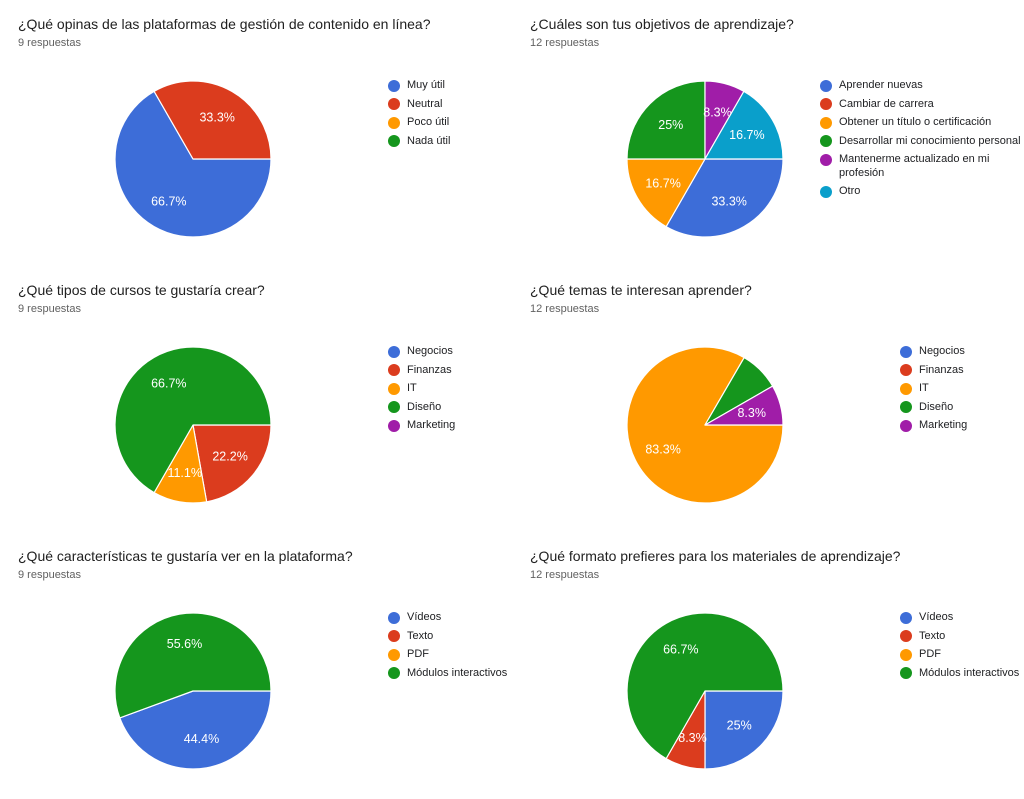  Describe the element at coordinates (168, 383) in the screenshot. I see `slice-label: 66.7%` at that location.